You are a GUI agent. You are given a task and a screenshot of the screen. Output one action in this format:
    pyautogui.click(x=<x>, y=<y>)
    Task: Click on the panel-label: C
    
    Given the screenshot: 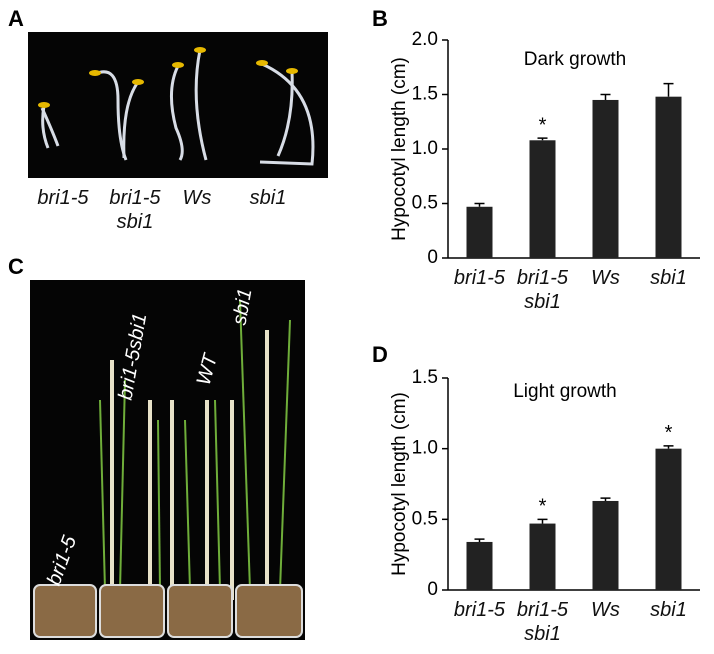 What is the action you would take?
    pyautogui.click(x=16, y=266)
    